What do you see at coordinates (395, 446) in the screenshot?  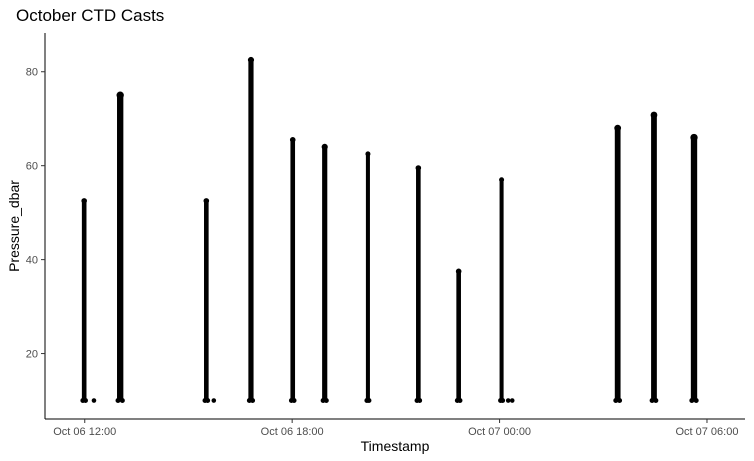 I see `x-axis-title: Timestamp` at bounding box center [395, 446].